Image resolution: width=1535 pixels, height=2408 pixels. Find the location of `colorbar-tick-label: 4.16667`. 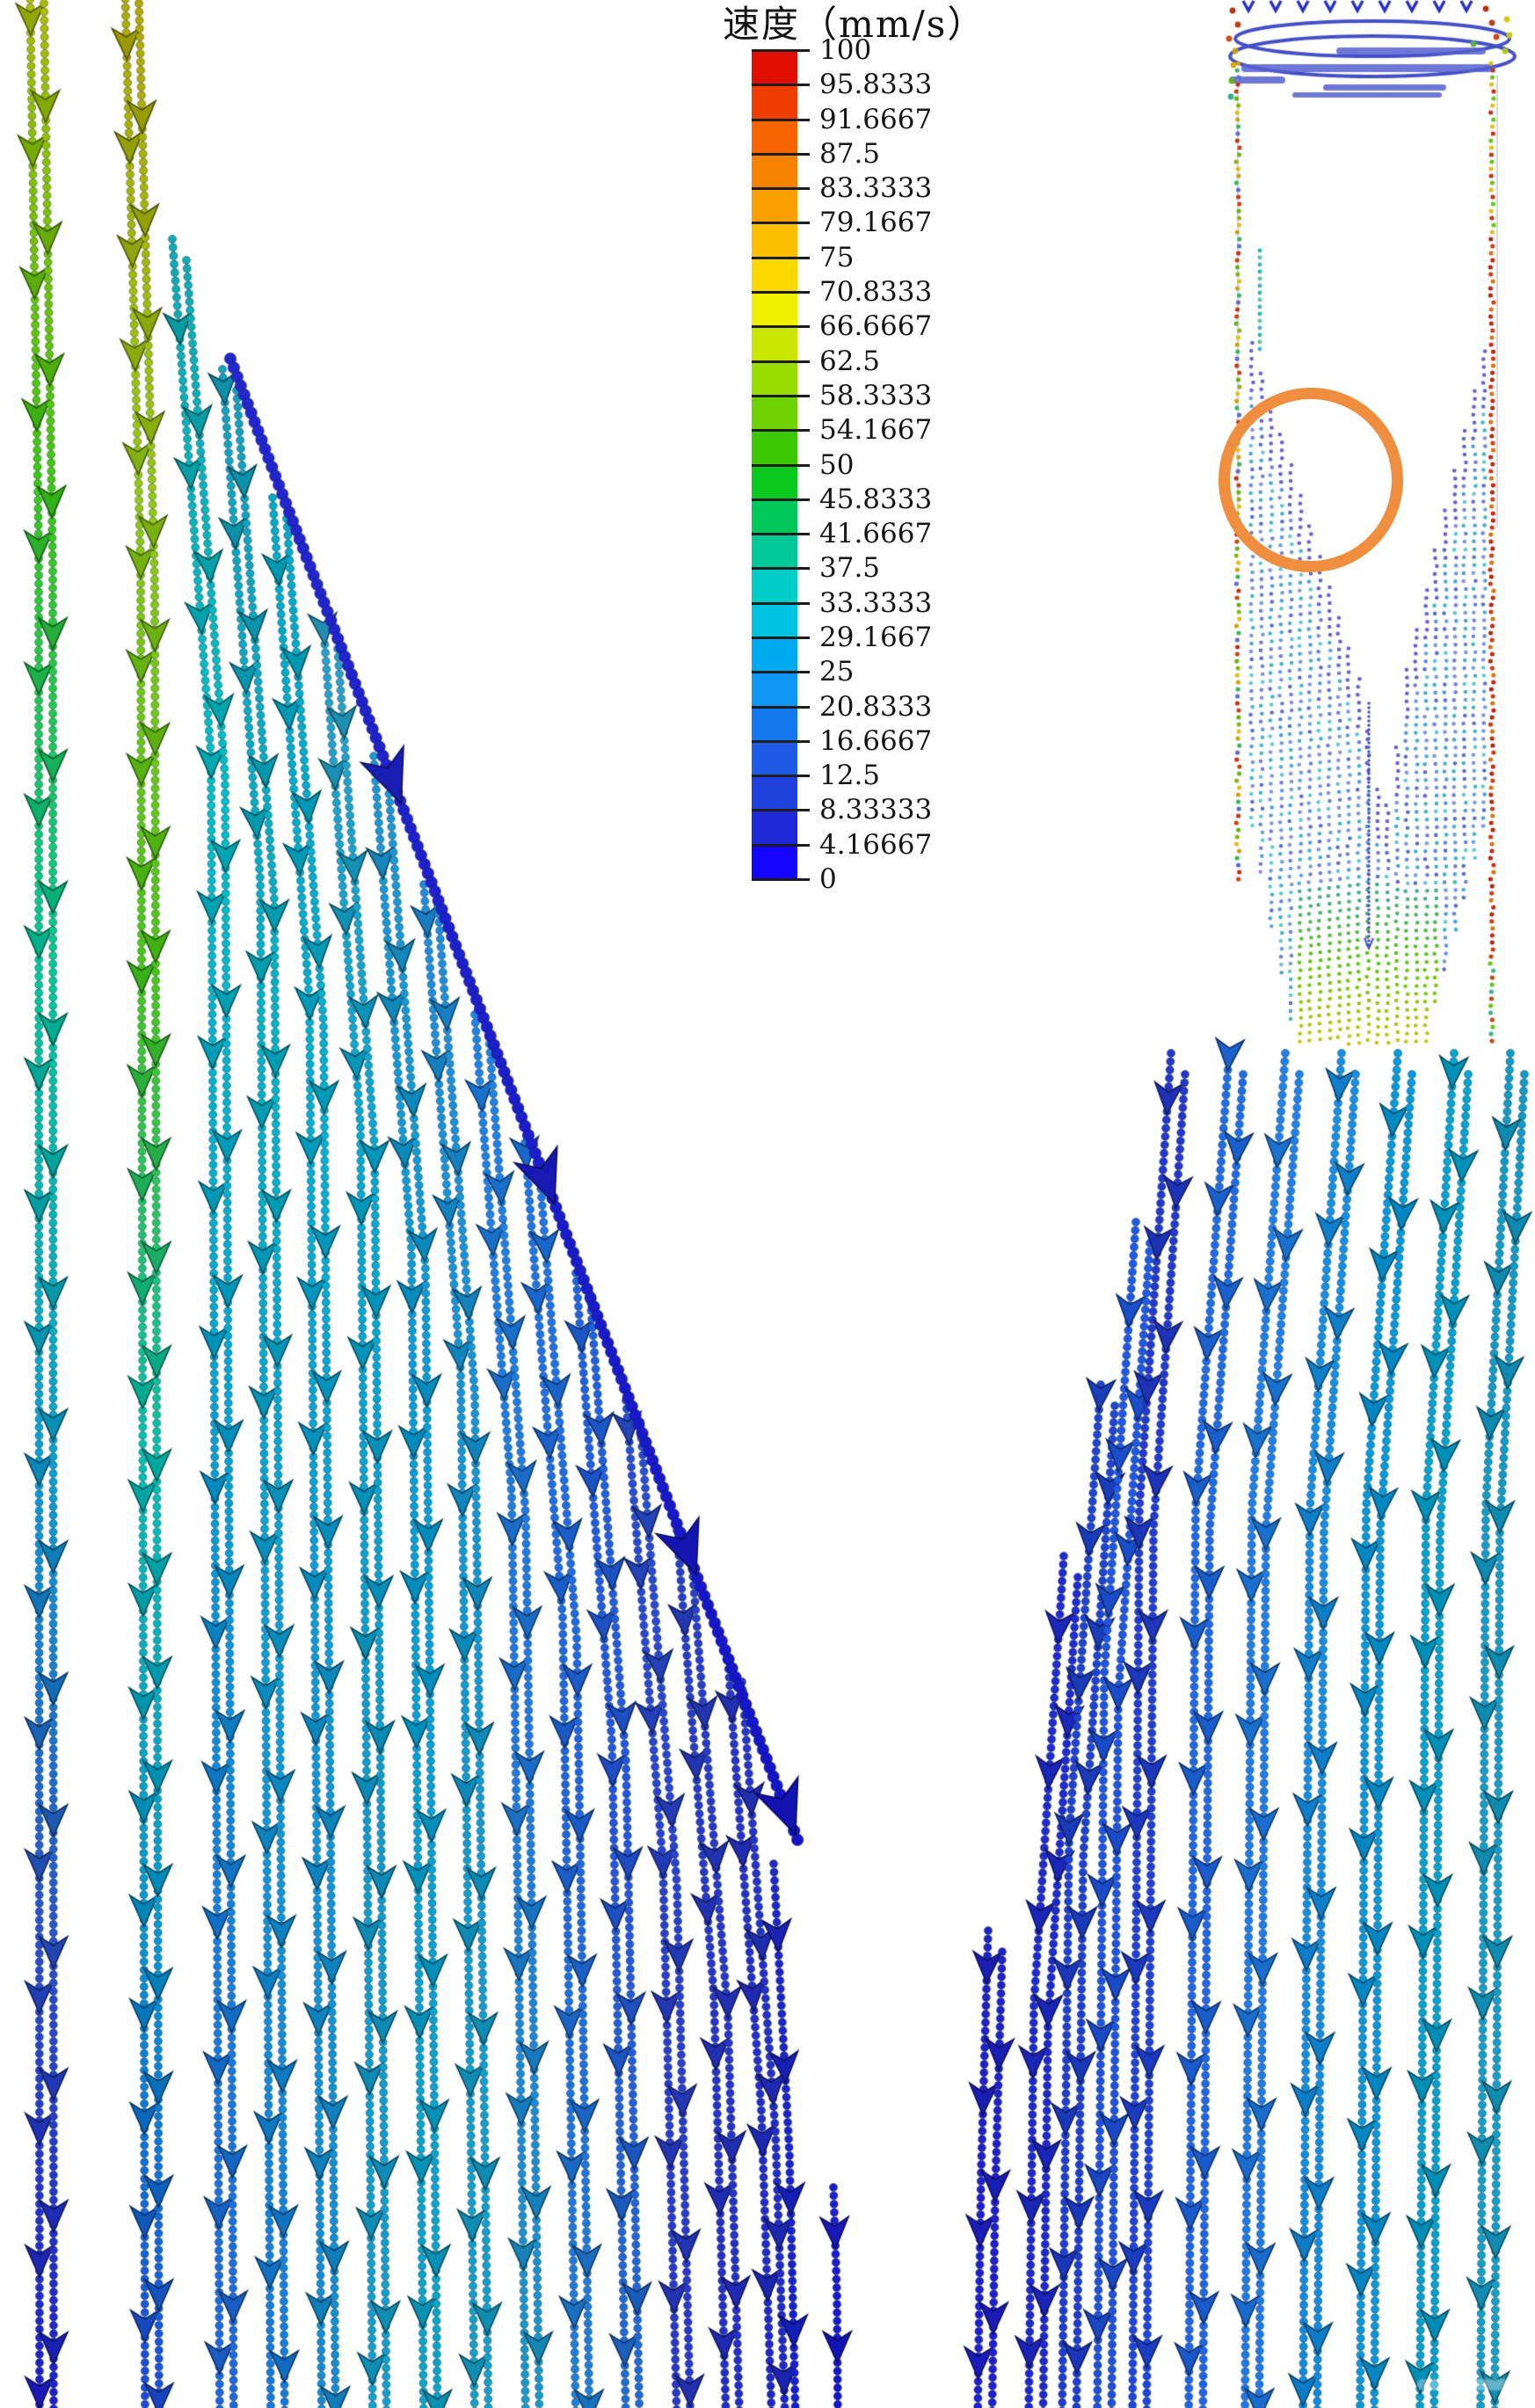

colorbar-tick-label: 4.16667 is located at coordinates (876, 844).